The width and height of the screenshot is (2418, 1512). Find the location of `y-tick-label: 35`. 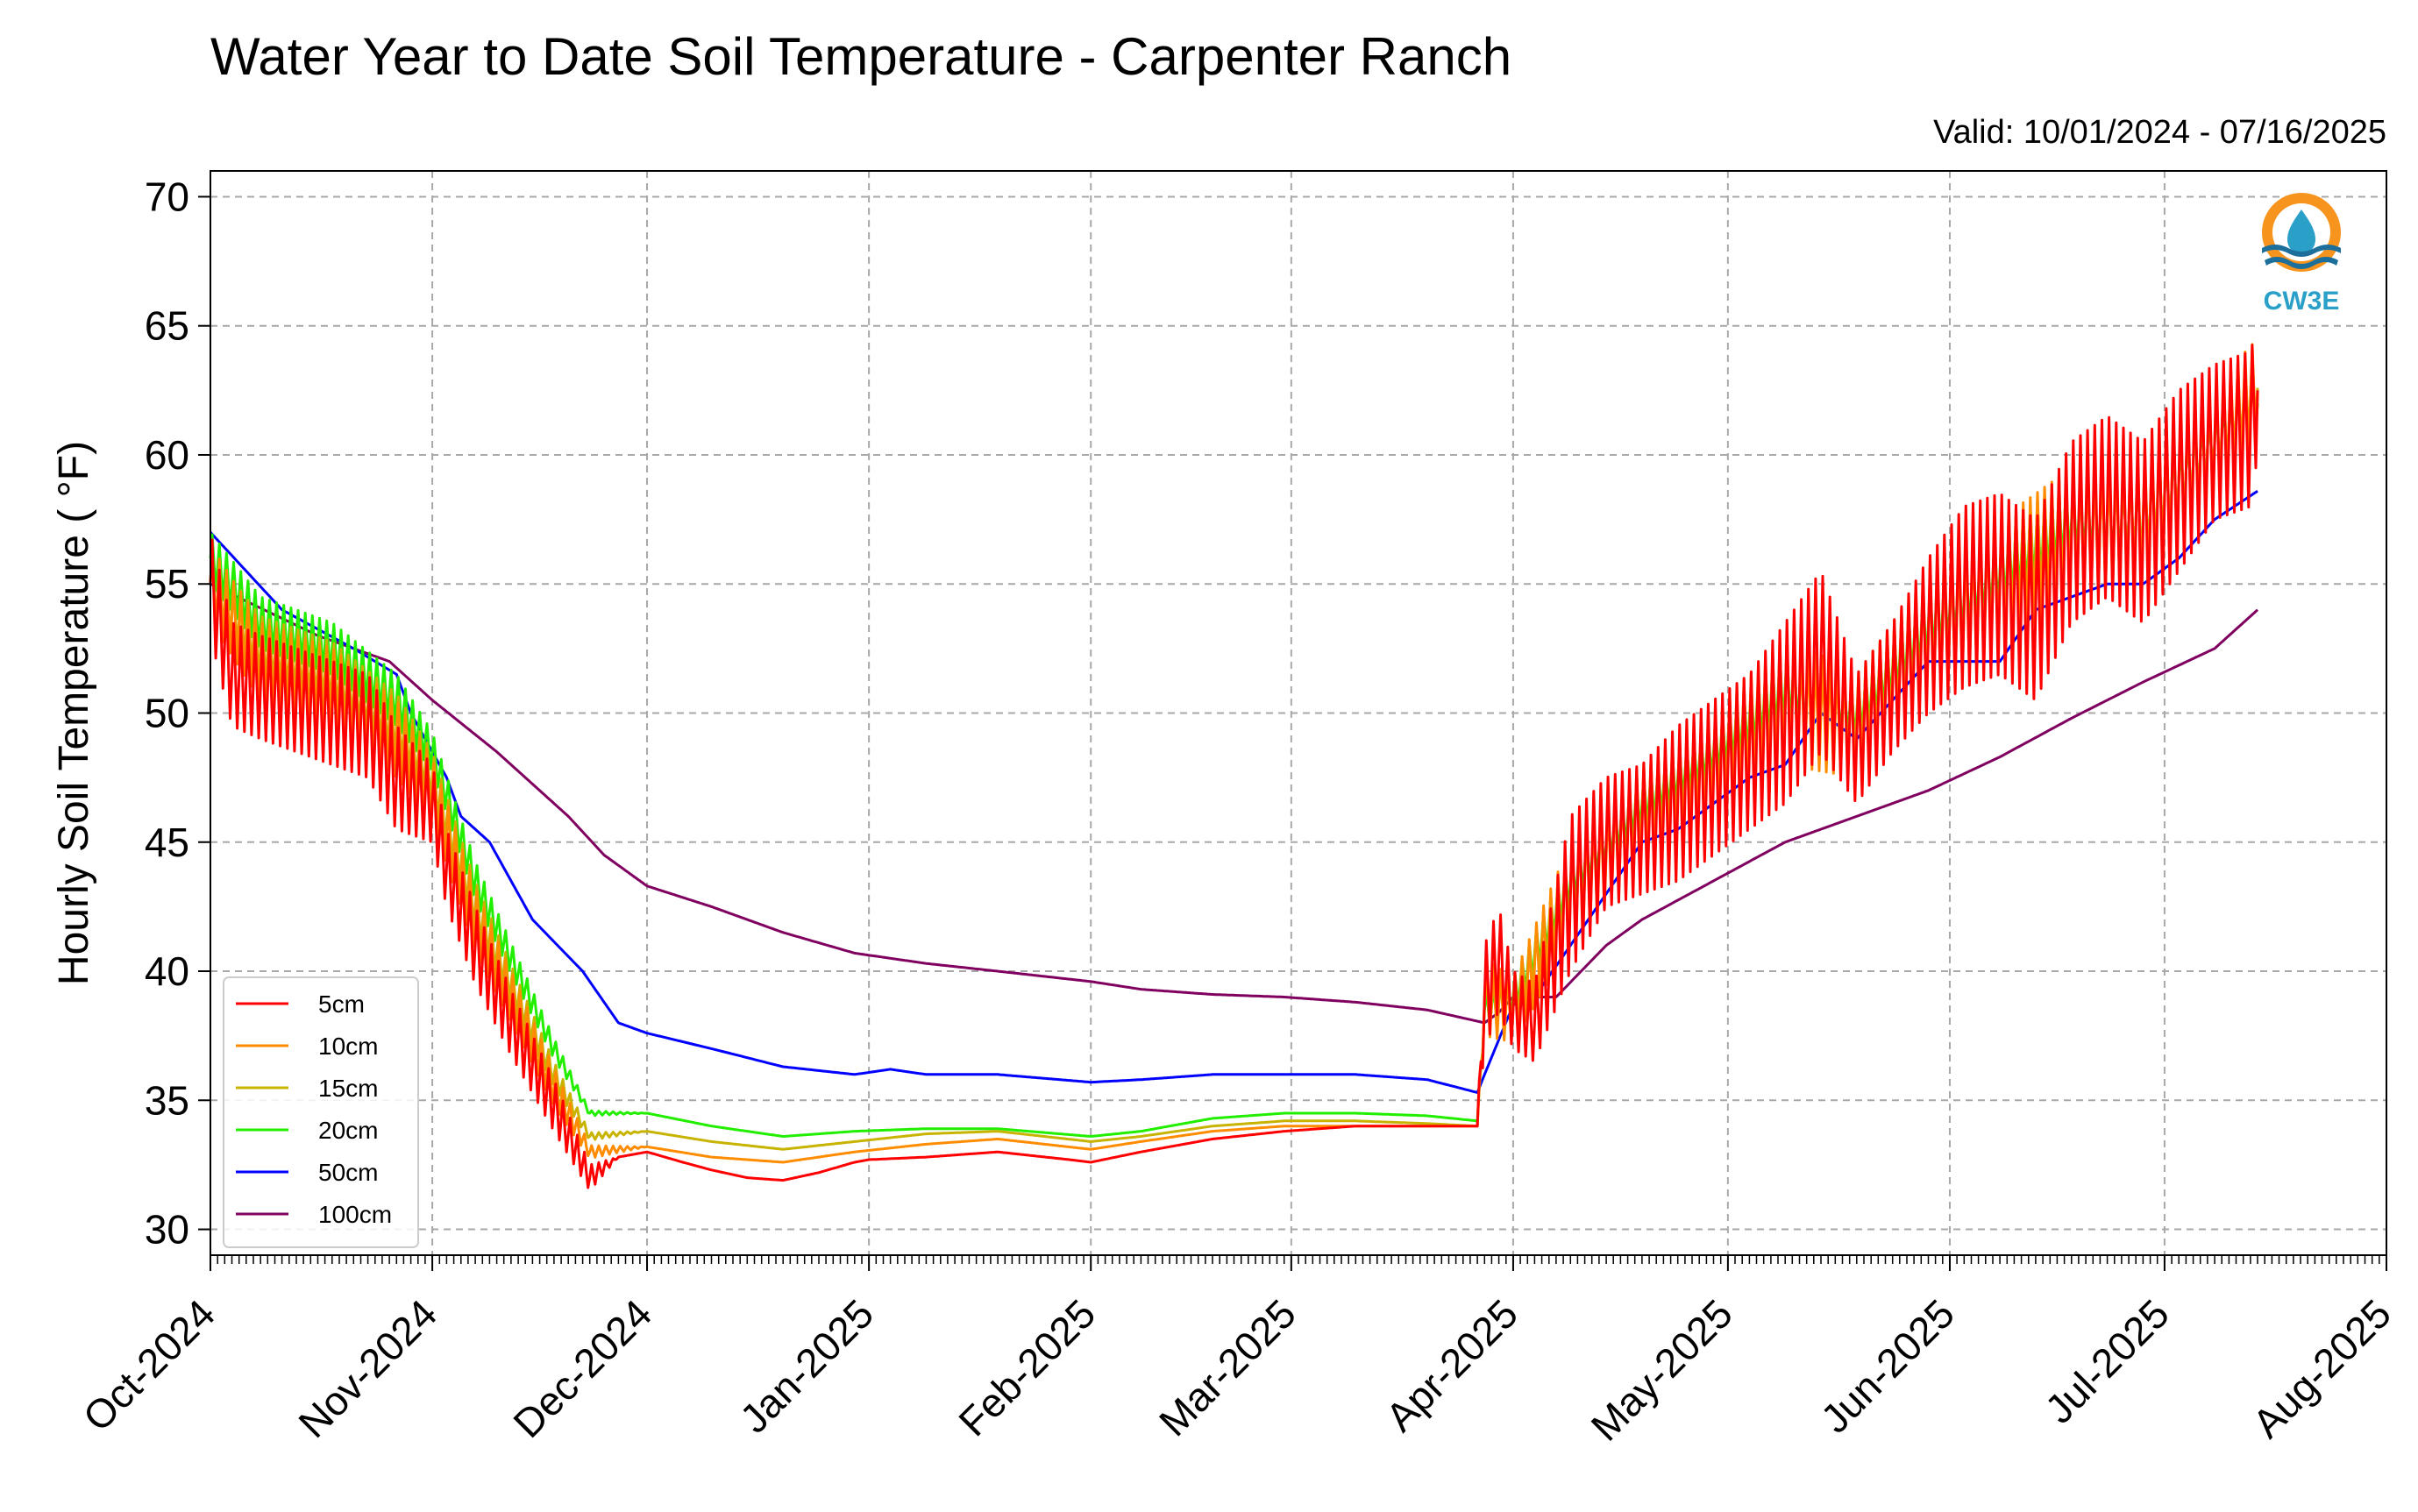

y-tick-label: 35 is located at coordinates (167, 1100).